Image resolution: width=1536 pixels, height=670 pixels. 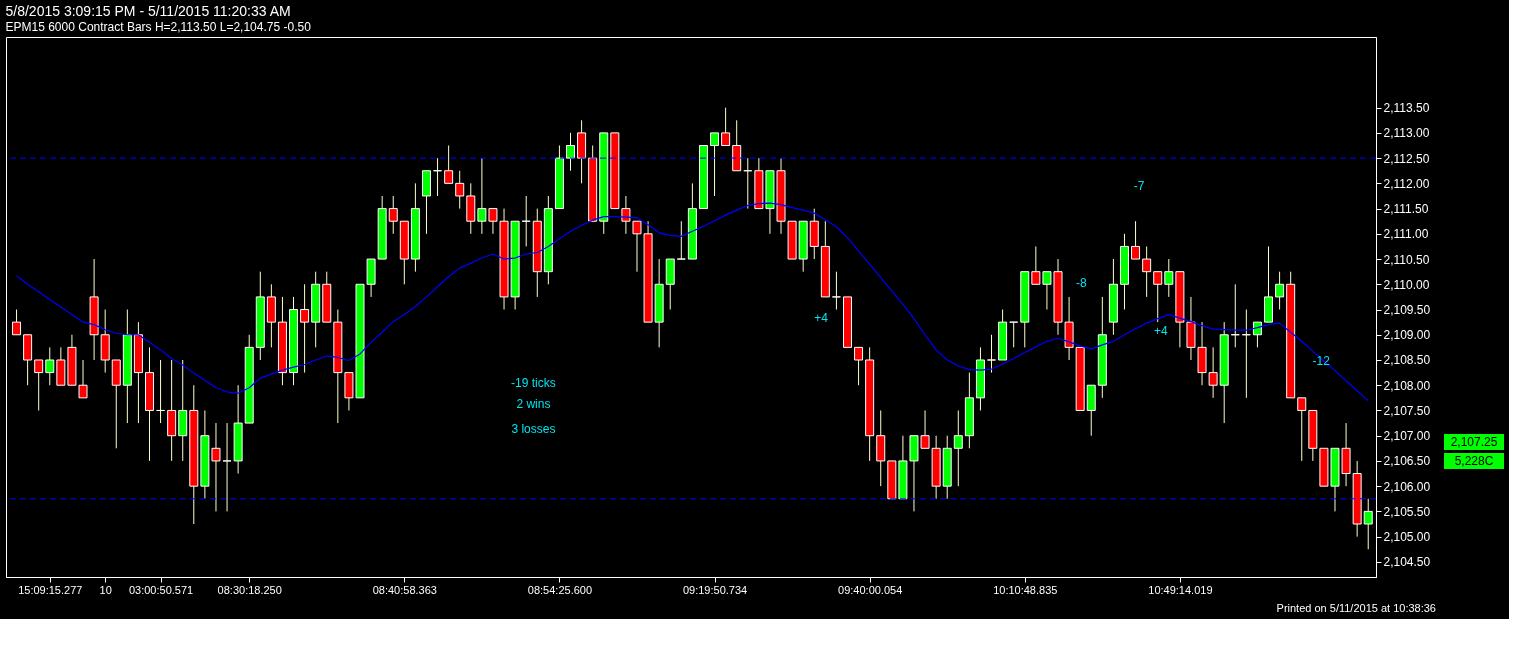 I want to click on x-tick-label: 08:54:25.600, so click(x=560, y=589).